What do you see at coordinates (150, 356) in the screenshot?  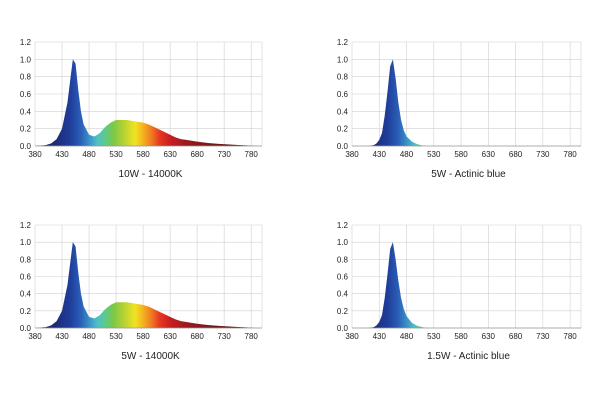 I see `chart-title: 5W - 14000K` at bounding box center [150, 356].